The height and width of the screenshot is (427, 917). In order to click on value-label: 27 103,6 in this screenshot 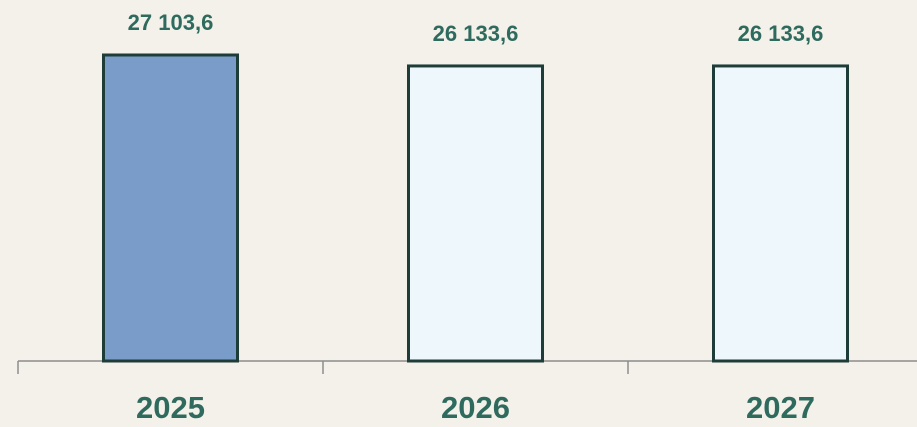, I will do `click(171, 22)`.